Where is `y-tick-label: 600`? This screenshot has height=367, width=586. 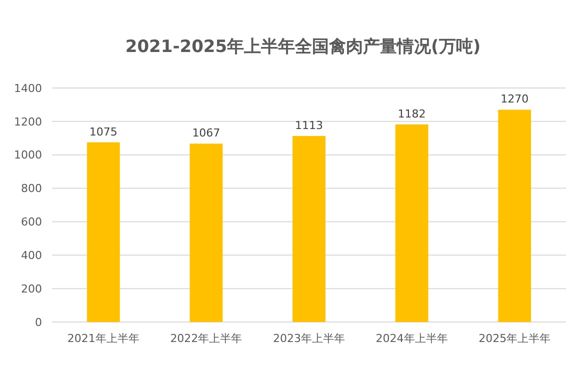 y-tick-label: 600 is located at coordinates (31, 222).